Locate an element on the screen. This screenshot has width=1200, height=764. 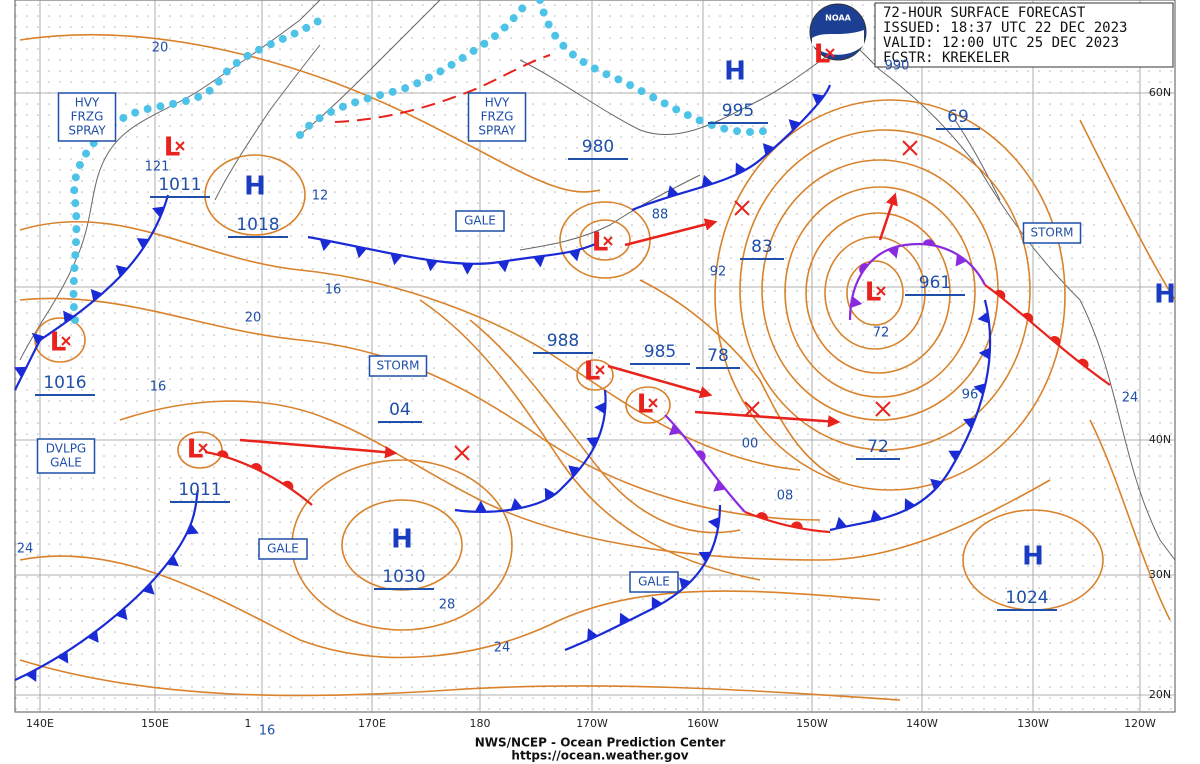
central-pressure: 1030 is located at coordinates (403, 577).